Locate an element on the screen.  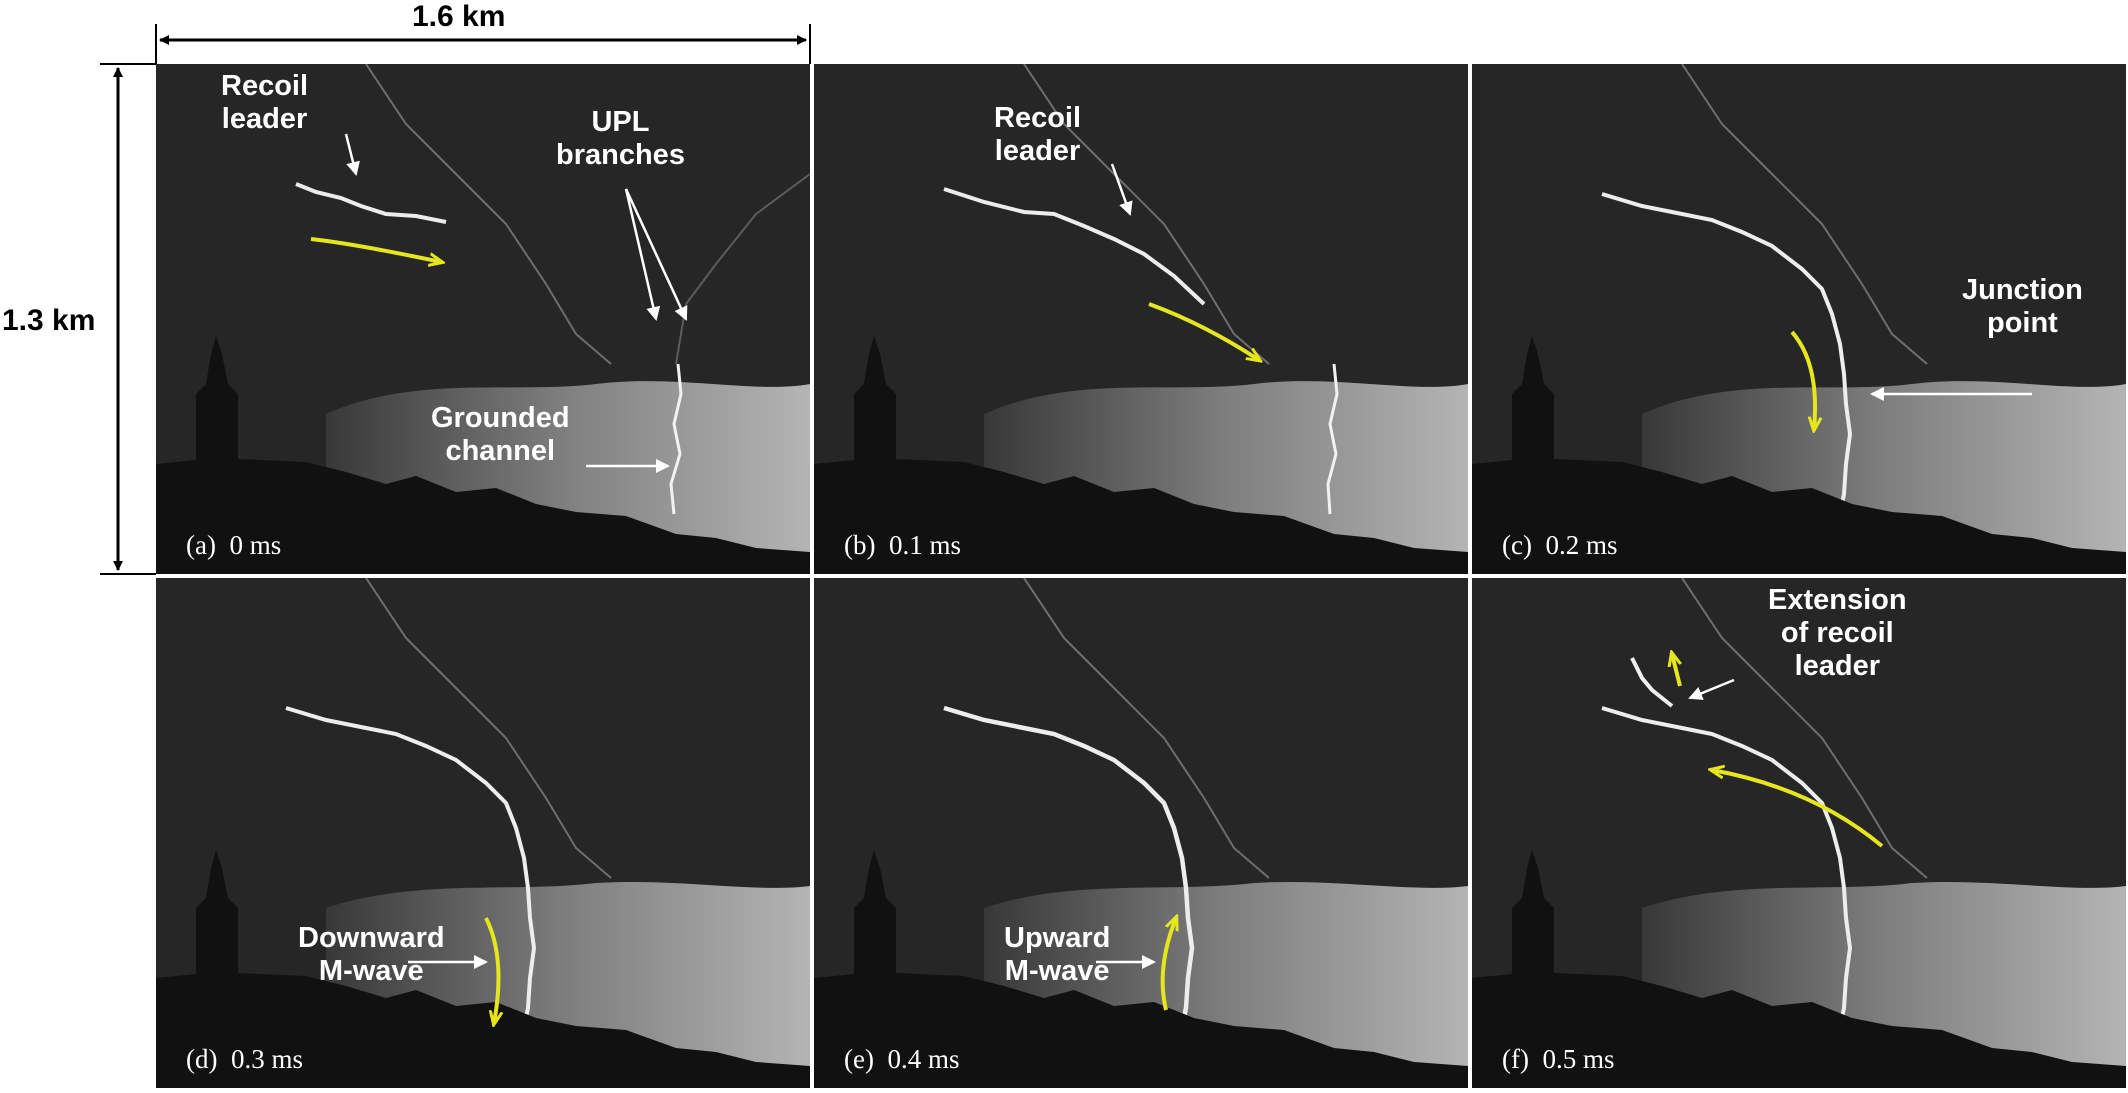
extension-label-line2: of recoil is located at coordinates (1837, 633).